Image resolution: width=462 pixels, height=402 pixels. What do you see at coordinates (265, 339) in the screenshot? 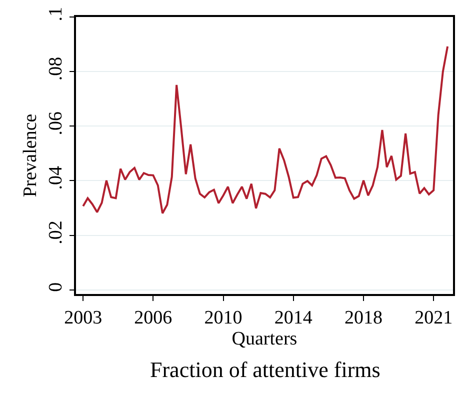
I see `x-axis-title: Quarters` at bounding box center [265, 339].